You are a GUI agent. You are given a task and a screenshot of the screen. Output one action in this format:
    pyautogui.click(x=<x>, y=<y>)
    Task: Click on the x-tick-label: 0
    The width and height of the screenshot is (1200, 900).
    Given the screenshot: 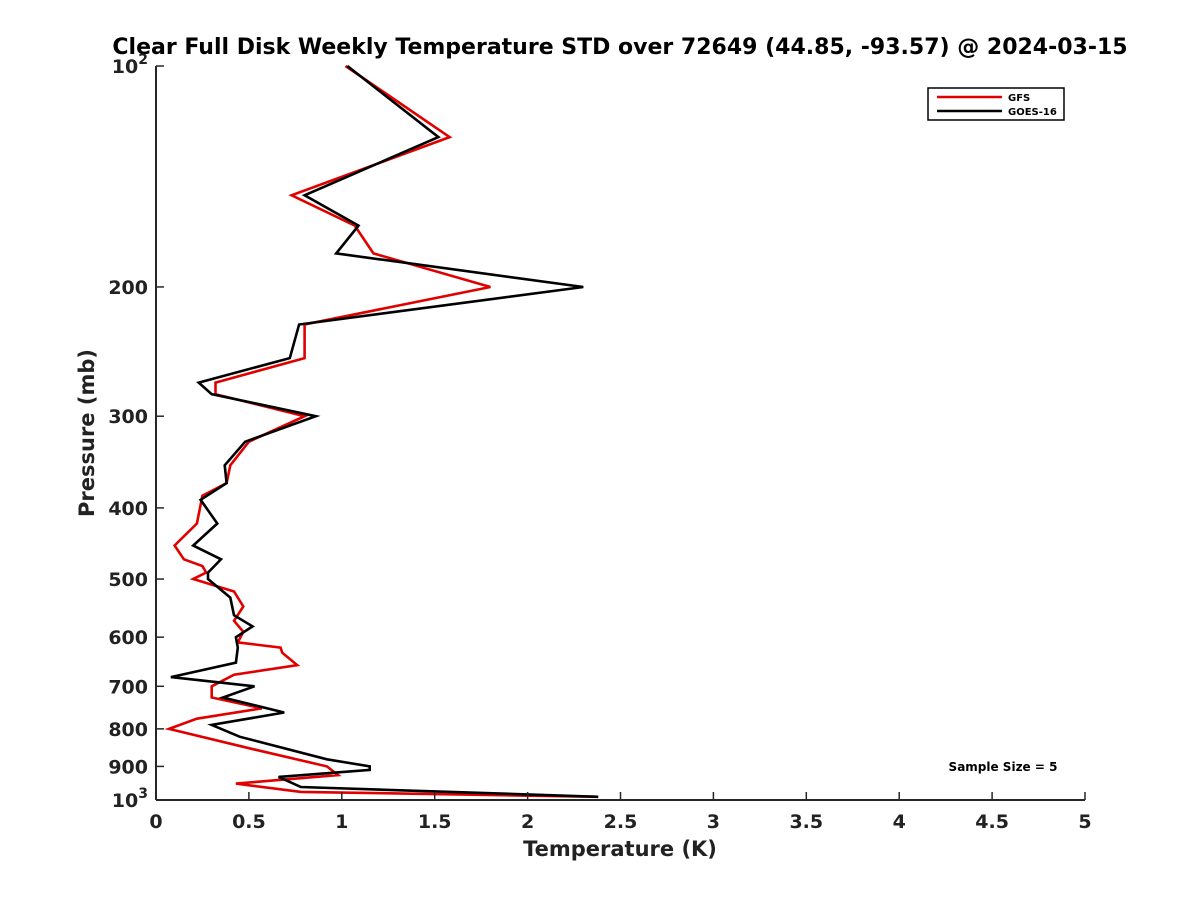 What is the action you would take?
    pyautogui.click(x=155, y=822)
    